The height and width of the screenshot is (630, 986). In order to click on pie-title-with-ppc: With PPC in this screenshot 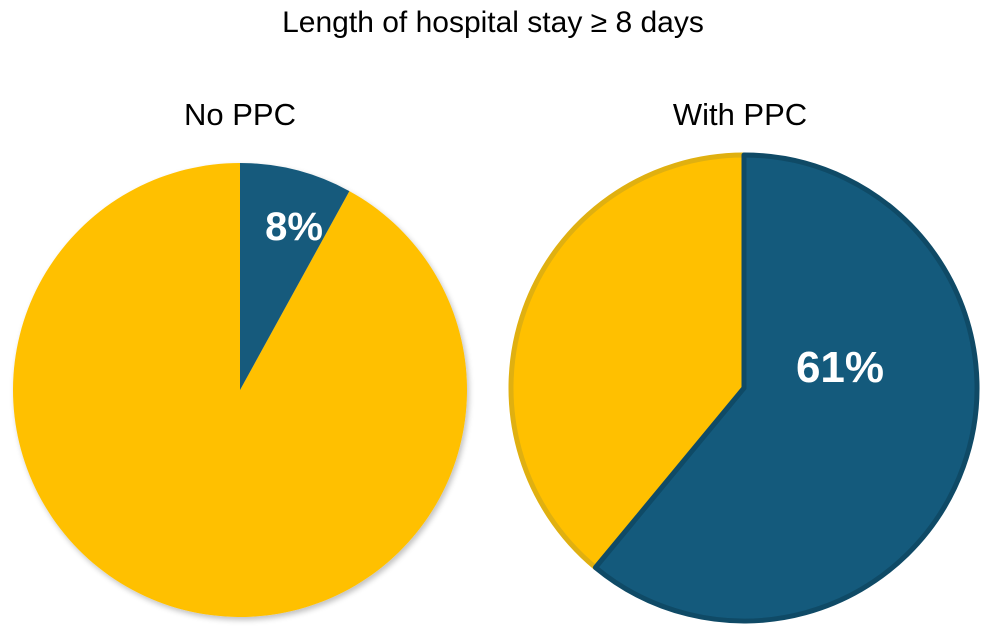, I will do `click(740, 114)`.